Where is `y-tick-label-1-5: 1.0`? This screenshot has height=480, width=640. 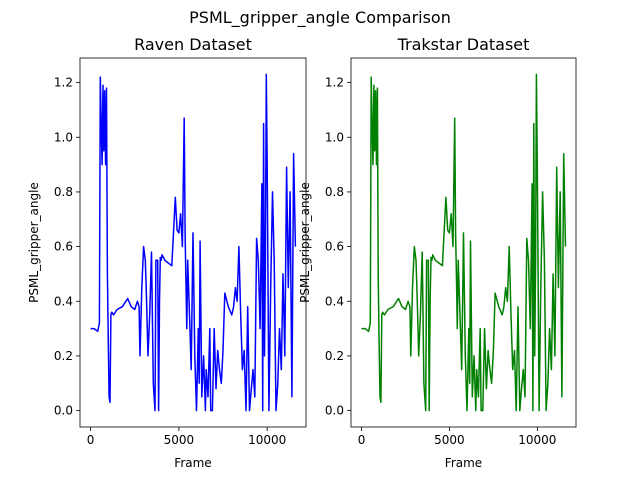
y-tick-label-1-5: 1.0 is located at coordinates (334, 137).